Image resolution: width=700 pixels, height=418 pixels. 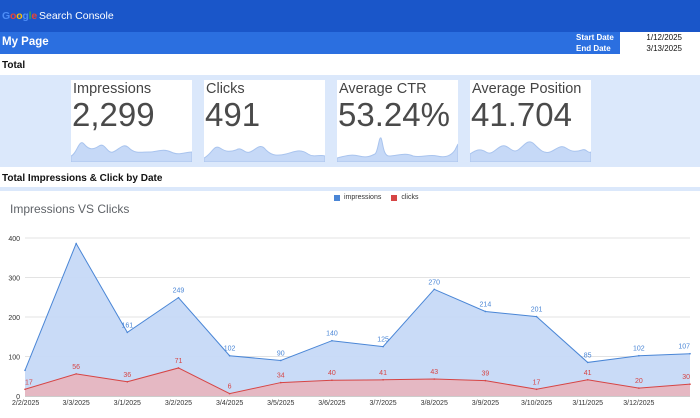 What do you see at coordinates (233, 114) in the screenshot?
I see `scorecard-value: 491` at bounding box center [233, 114].